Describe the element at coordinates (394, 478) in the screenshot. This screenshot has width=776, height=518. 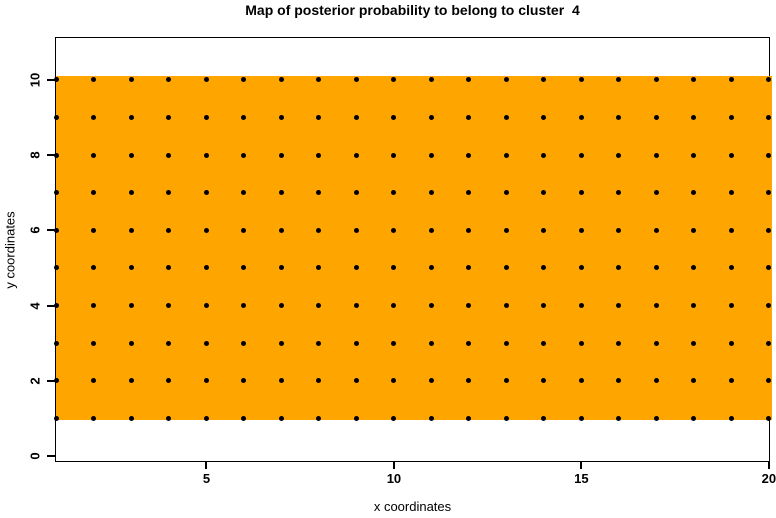
I see `x-tick-label: 10` at that location.